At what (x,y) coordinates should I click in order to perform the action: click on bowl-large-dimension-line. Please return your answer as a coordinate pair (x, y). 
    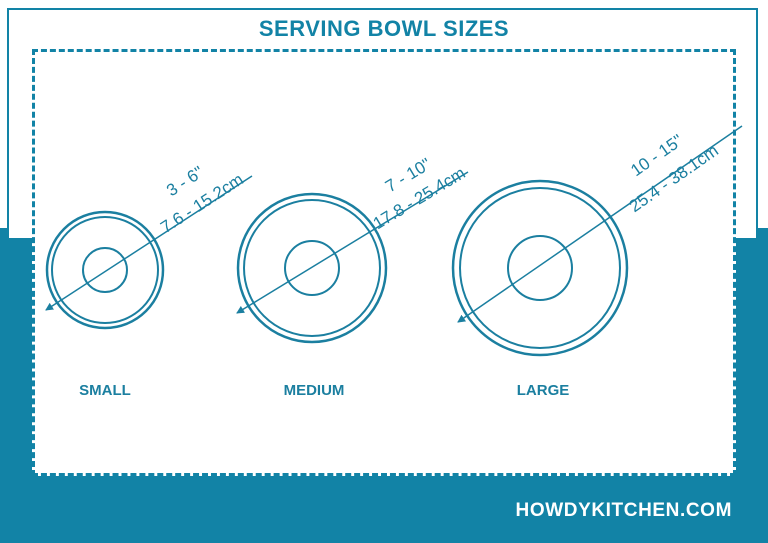
    Looking at the image, I should click on (600, 224).